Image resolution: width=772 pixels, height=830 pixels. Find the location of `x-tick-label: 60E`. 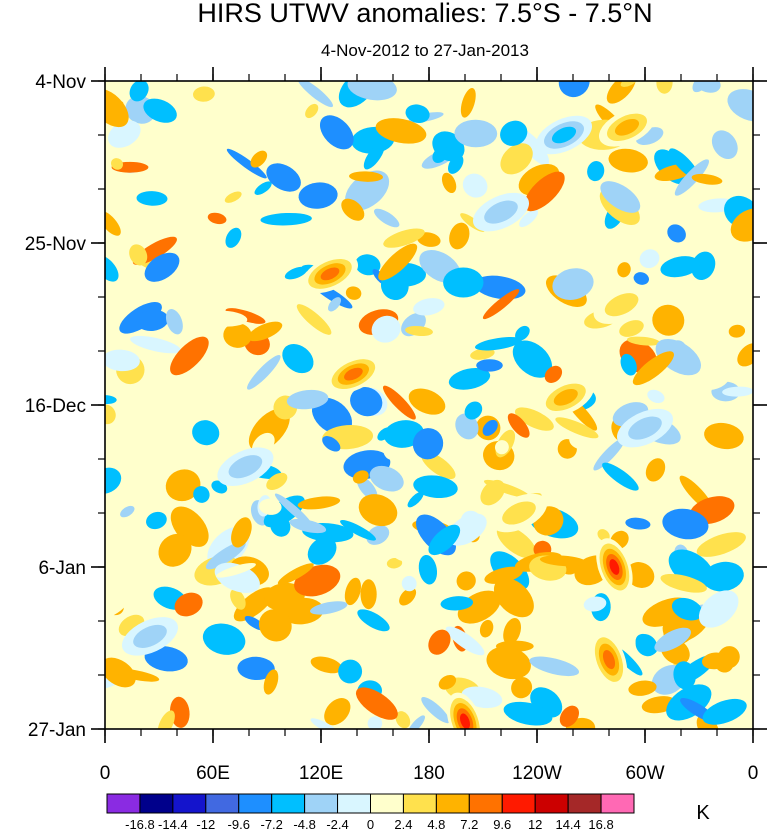

x-tick-label: 60E is located at coordinates (213, 773).